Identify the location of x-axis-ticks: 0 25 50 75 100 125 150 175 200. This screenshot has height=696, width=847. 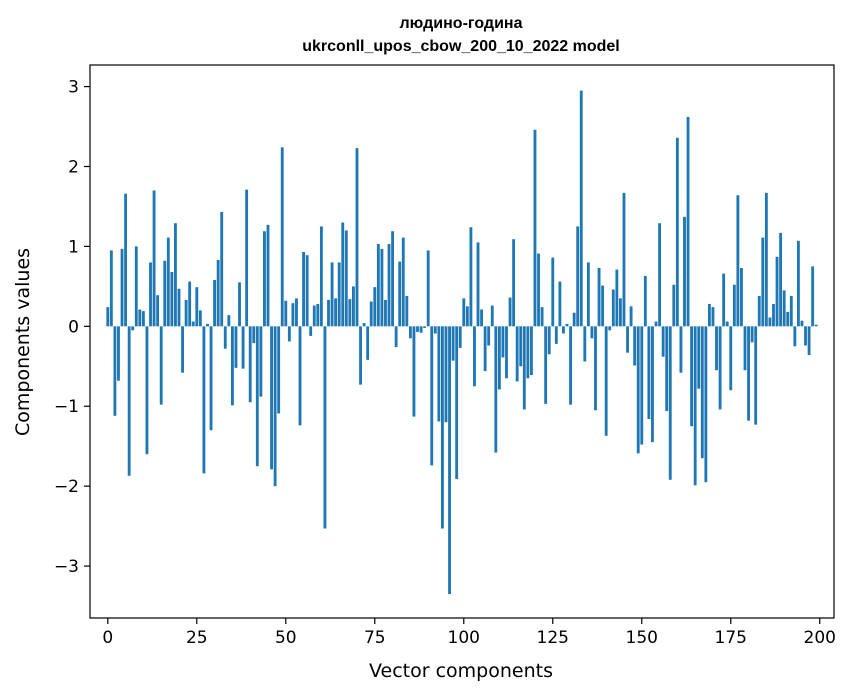
(469, 633).